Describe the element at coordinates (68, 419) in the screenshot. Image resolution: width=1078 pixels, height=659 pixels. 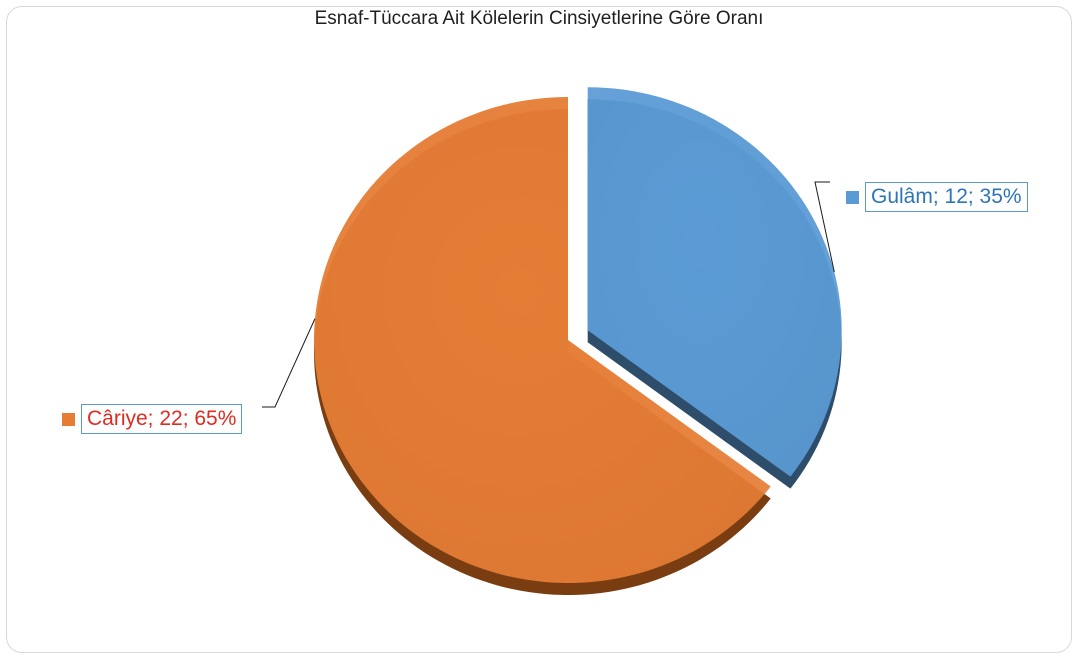
I see `swatch-cariye` at that location.